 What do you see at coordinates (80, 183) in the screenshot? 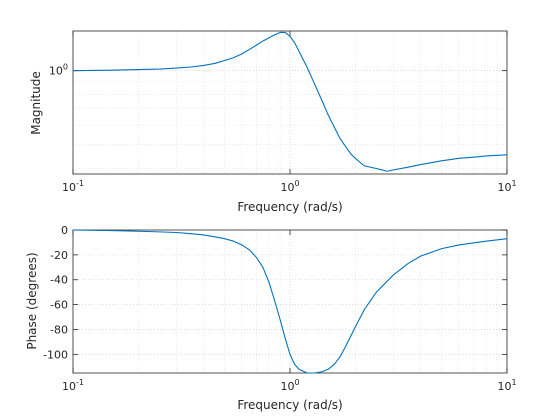
I see `magnitude-x-tick-exponent-0p1: -1` at bounding box center [80, 183].